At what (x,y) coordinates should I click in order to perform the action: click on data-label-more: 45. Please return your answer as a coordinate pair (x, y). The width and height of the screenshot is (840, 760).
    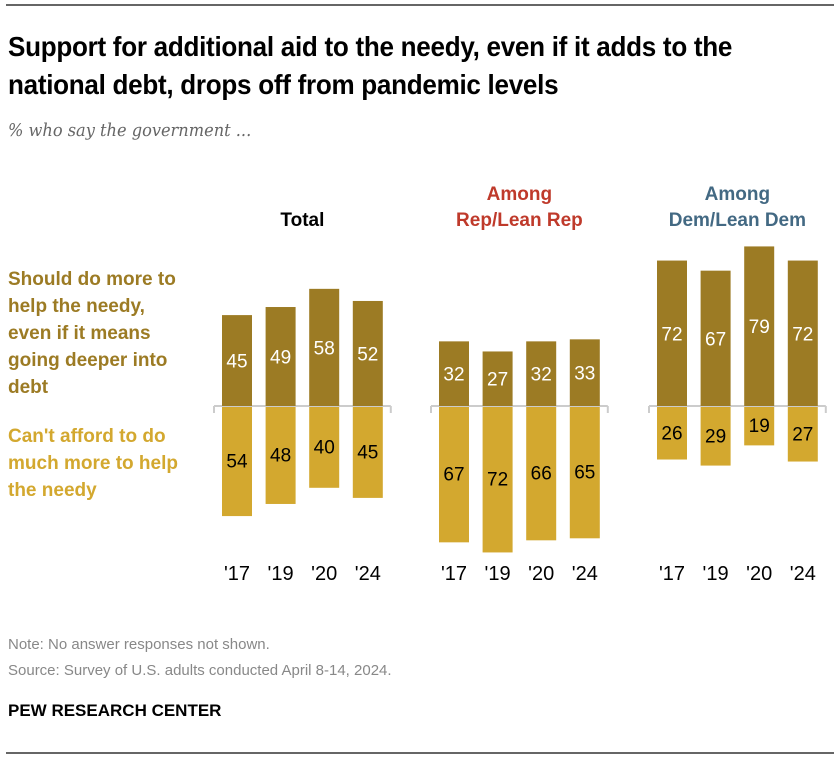
    Looking at the image, I should click on (236, 362).